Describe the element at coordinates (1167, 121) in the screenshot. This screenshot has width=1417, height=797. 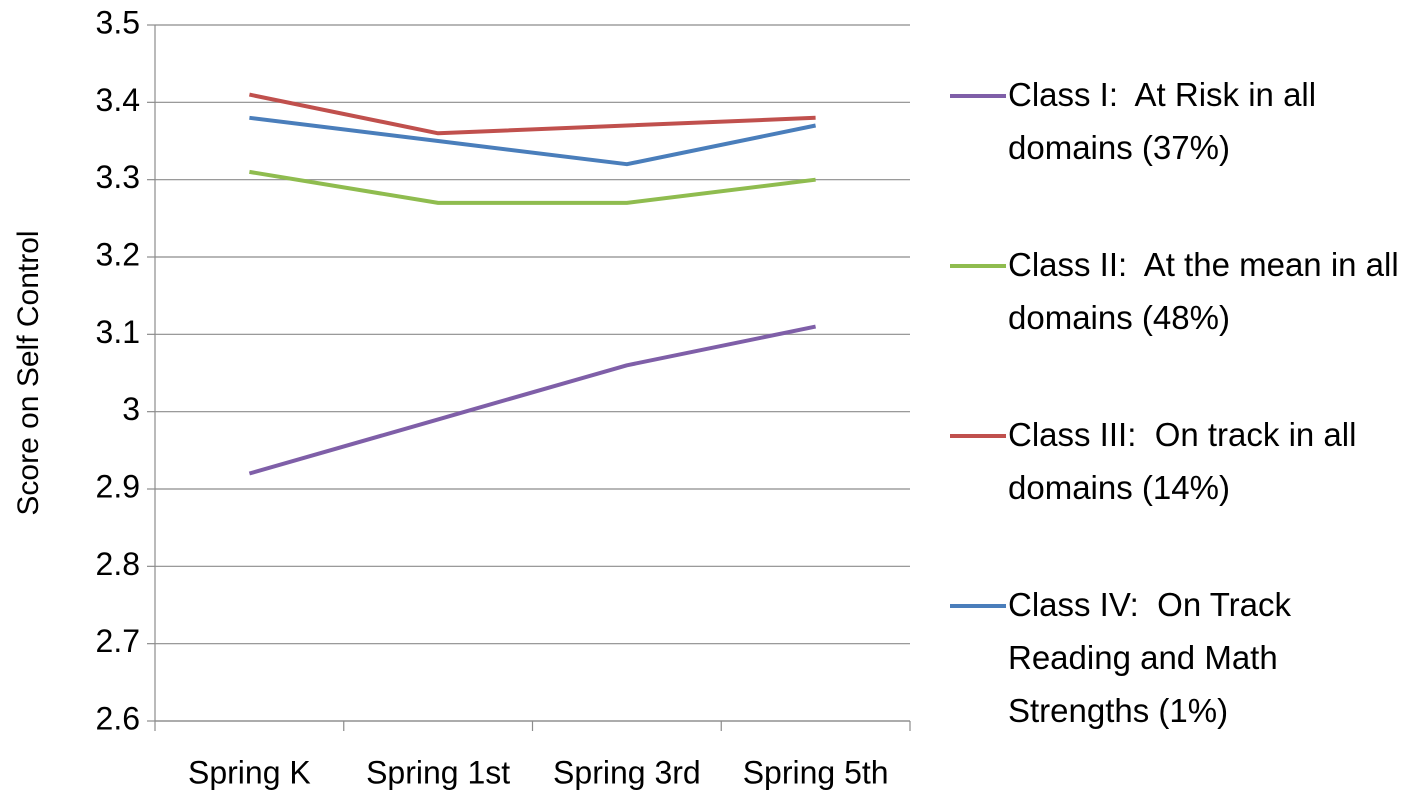
I see `legend-label: Class I: At Risk in all domains (37%)` at that location.